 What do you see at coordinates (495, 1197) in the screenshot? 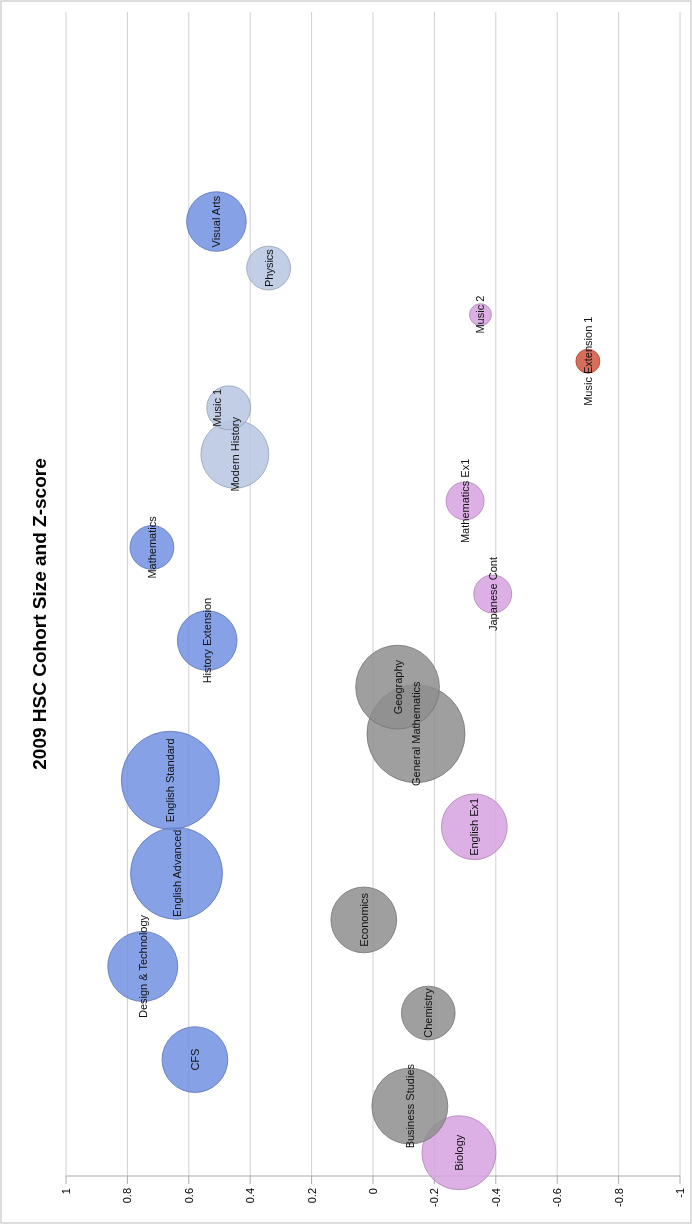
I see `x-tick-label: -0.4` at bounding box center [495, 1197].